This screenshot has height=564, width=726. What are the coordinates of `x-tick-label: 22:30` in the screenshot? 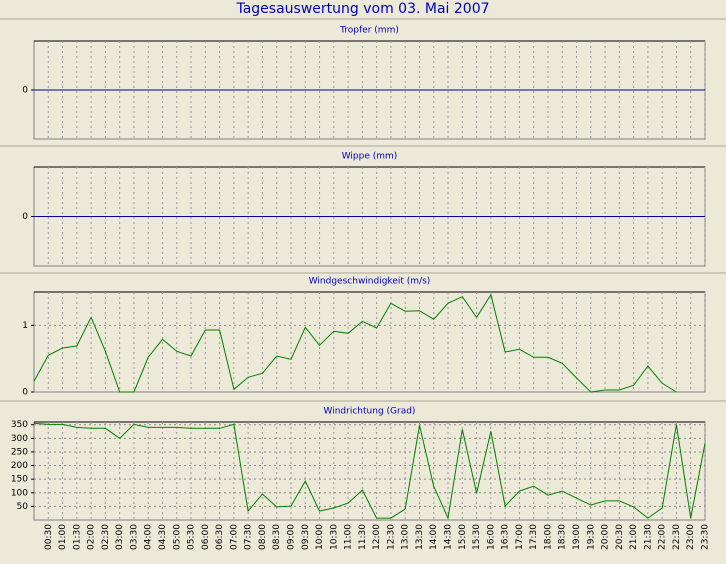 It's located at (677, 537).